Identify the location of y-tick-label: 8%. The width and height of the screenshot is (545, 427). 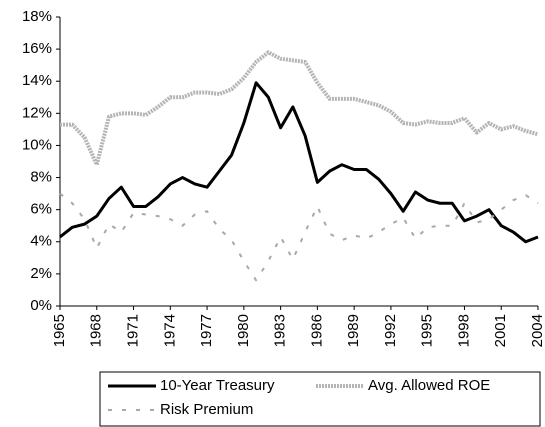
(41, 177).